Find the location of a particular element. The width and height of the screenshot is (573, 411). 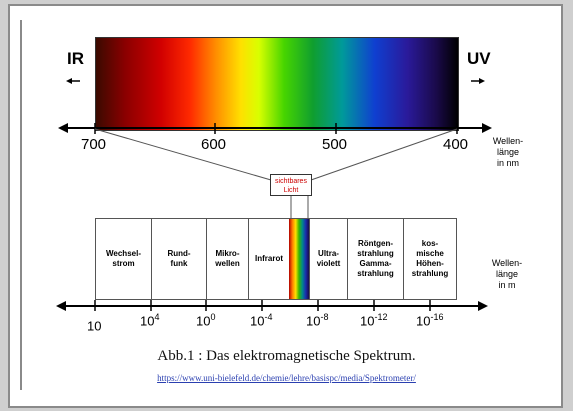

m-tick-label: 10⁻¹² is located at coordinates (373, 320).